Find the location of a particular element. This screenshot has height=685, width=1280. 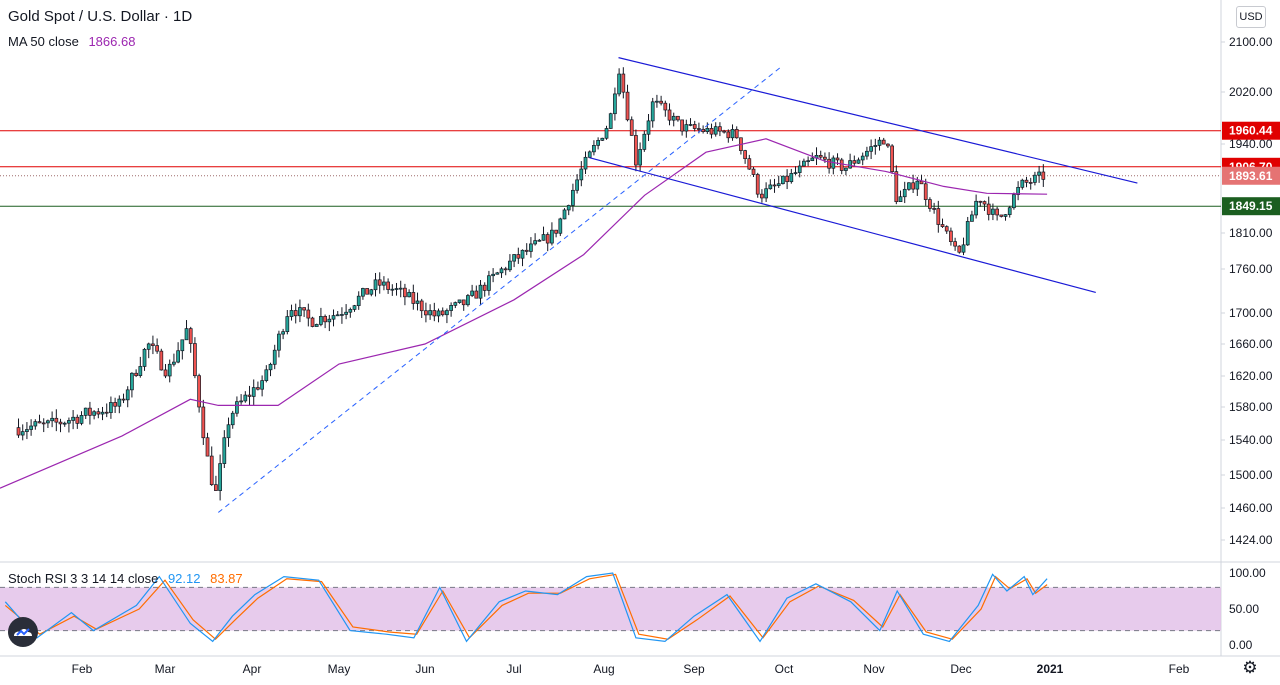

gear-icon: ⚙ is located at coordinates (1250, 667).